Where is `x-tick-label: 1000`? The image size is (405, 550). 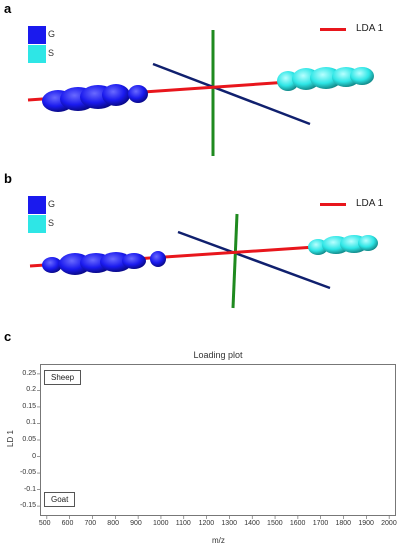 x-tick-label: 1000 is located at coordinates (160, 523).